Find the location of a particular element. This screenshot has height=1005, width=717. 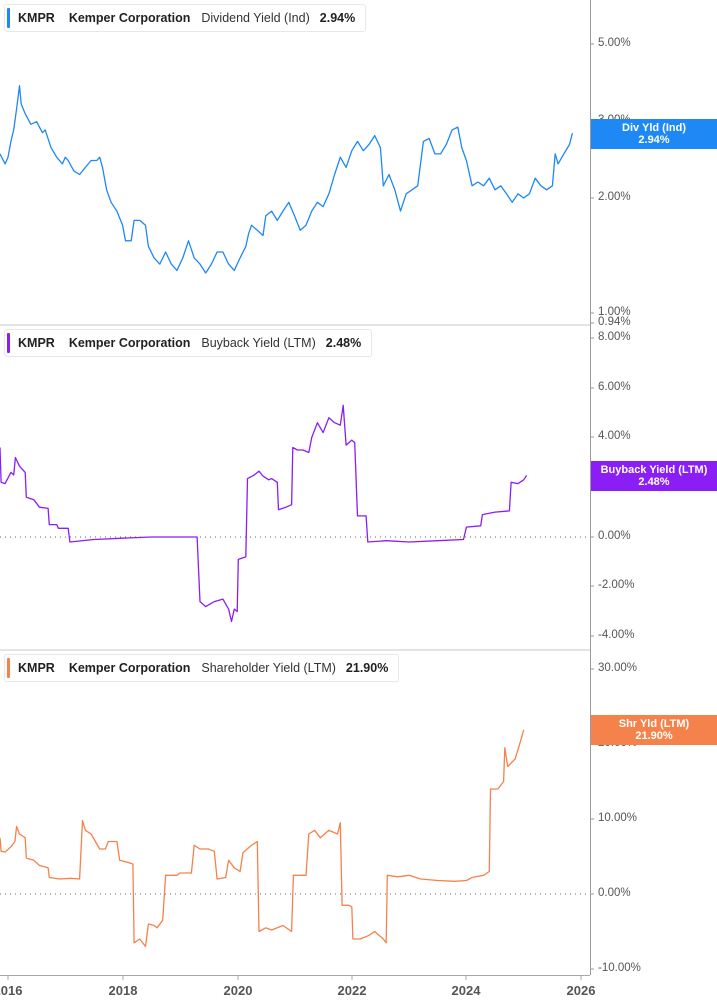

current-value-tag-dividend: Div Yld (Ind) 2.94% is located at coordinates (654, 134).